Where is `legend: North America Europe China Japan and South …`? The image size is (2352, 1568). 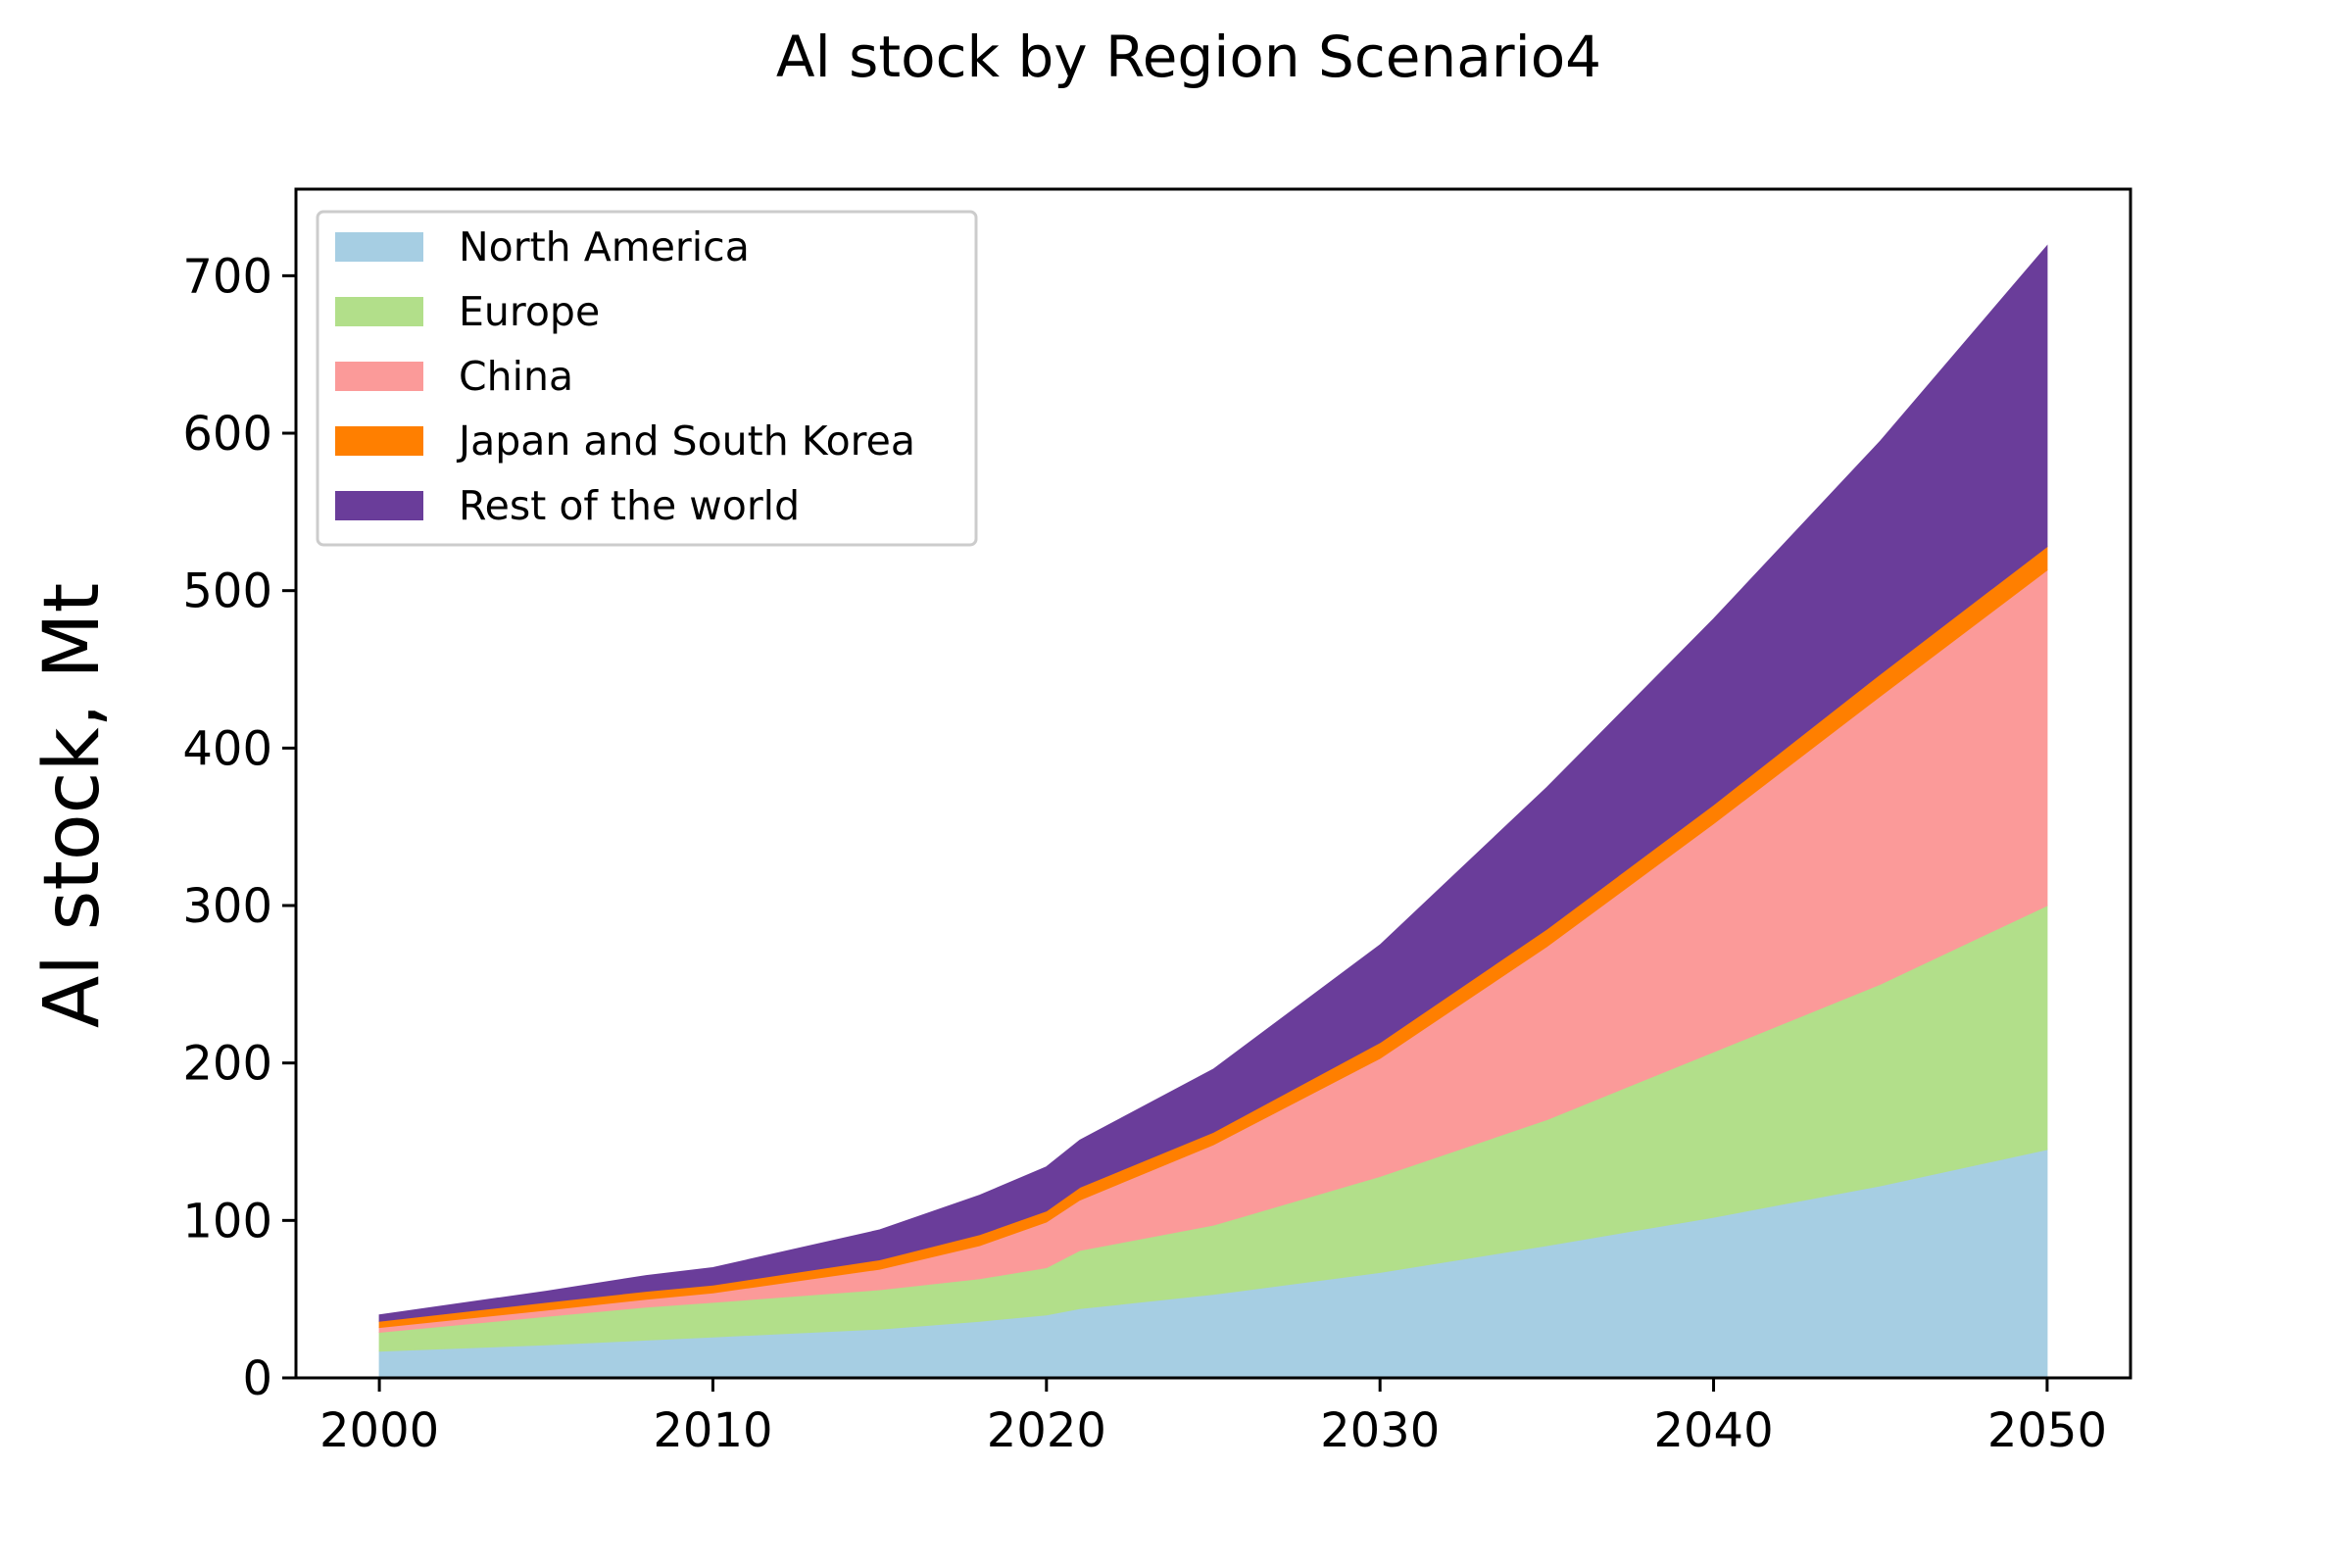 legend: North America Europe China Japan and South … is located at coordinates (647, 378).